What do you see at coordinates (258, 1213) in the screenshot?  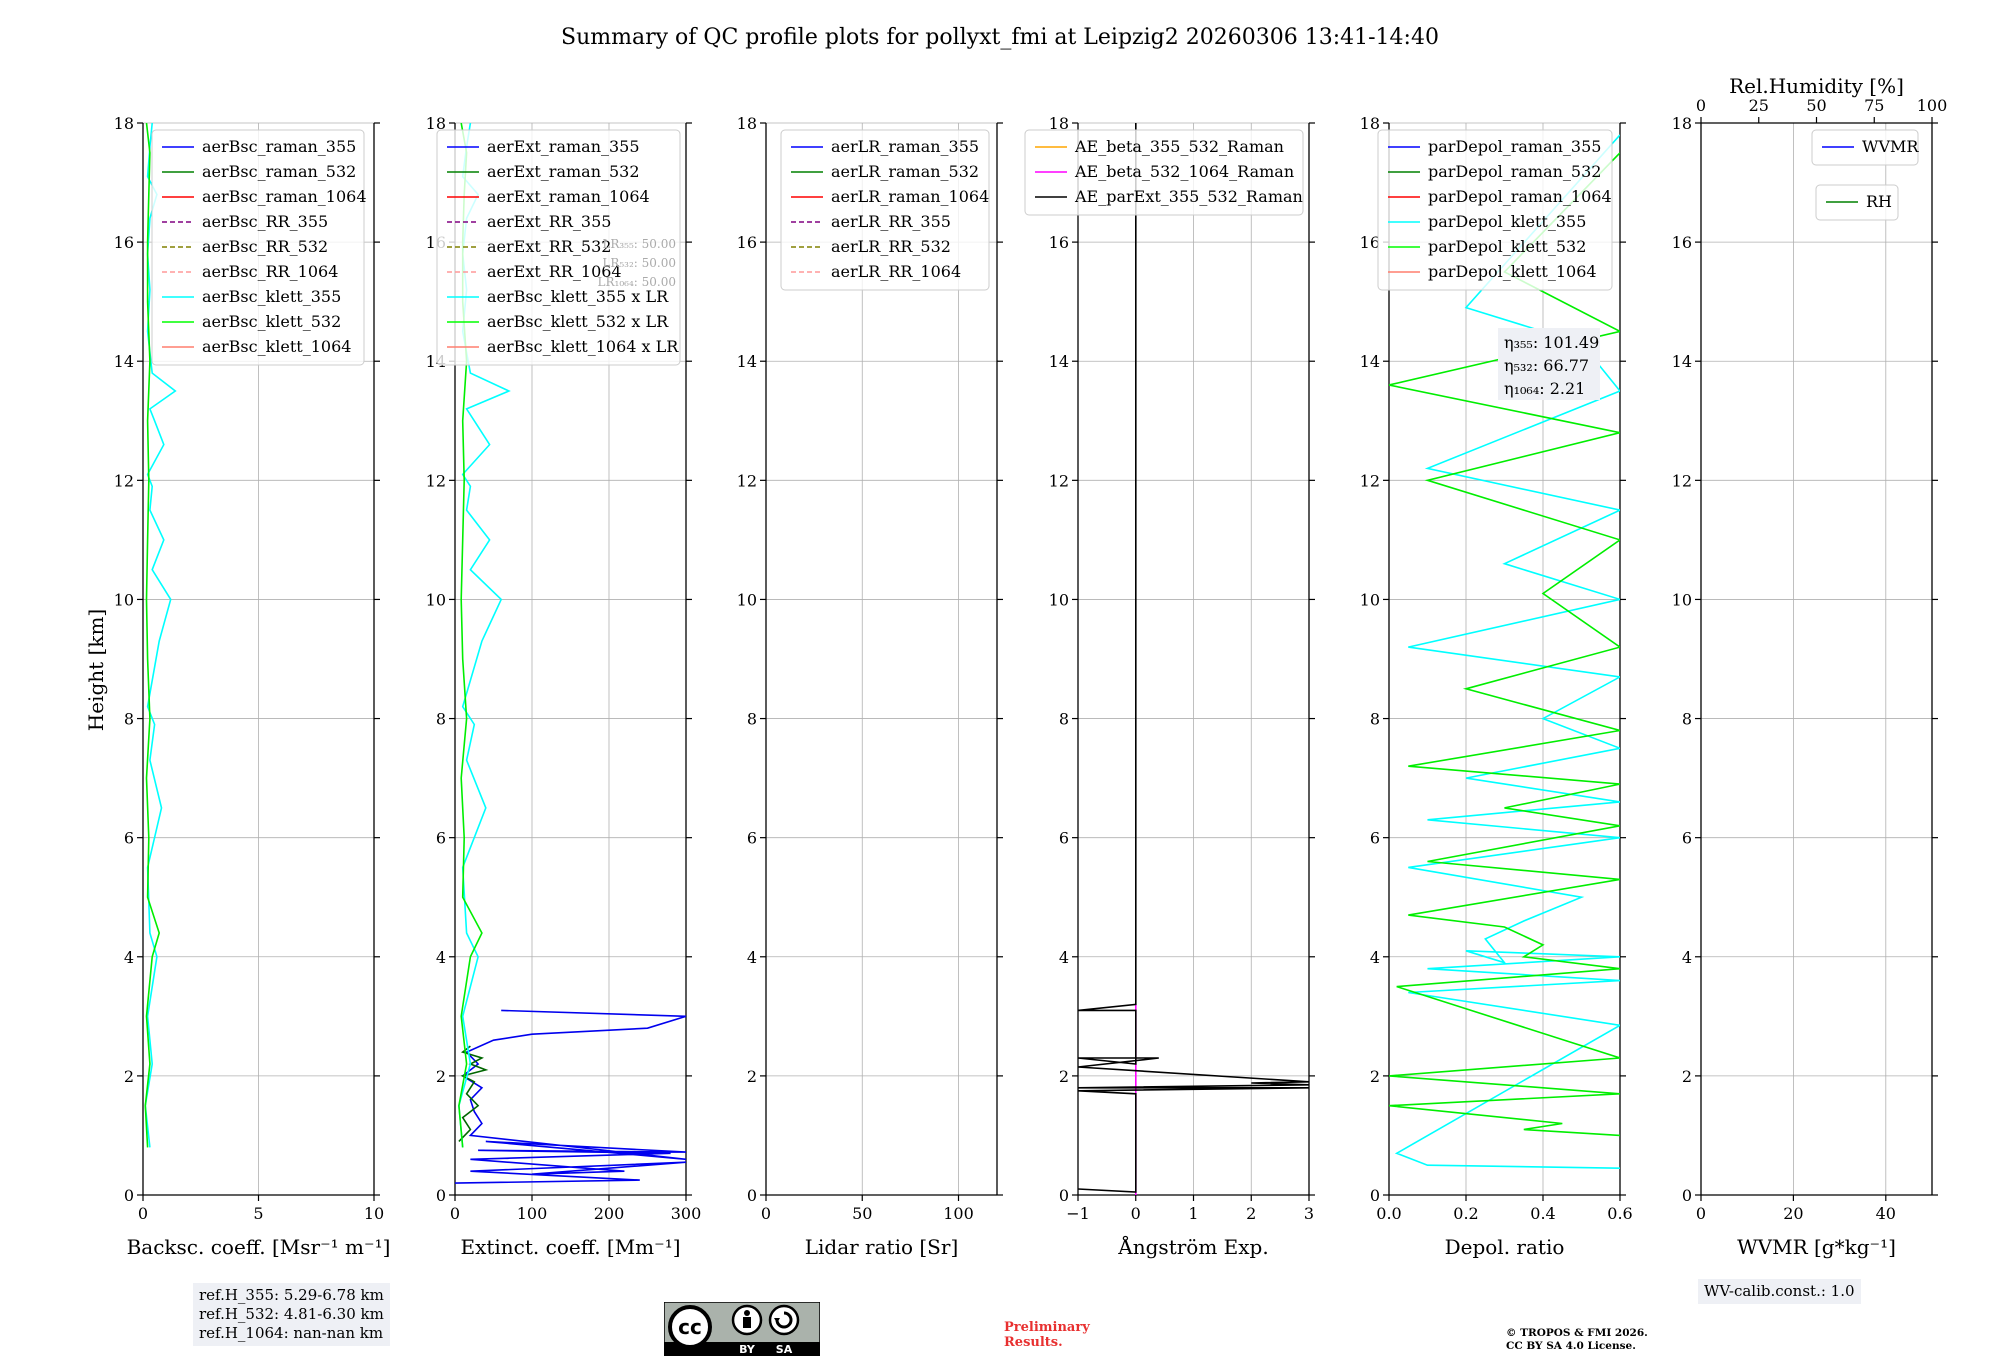 I see `x-tick-label: 5` at bounding box center [258, 1213].